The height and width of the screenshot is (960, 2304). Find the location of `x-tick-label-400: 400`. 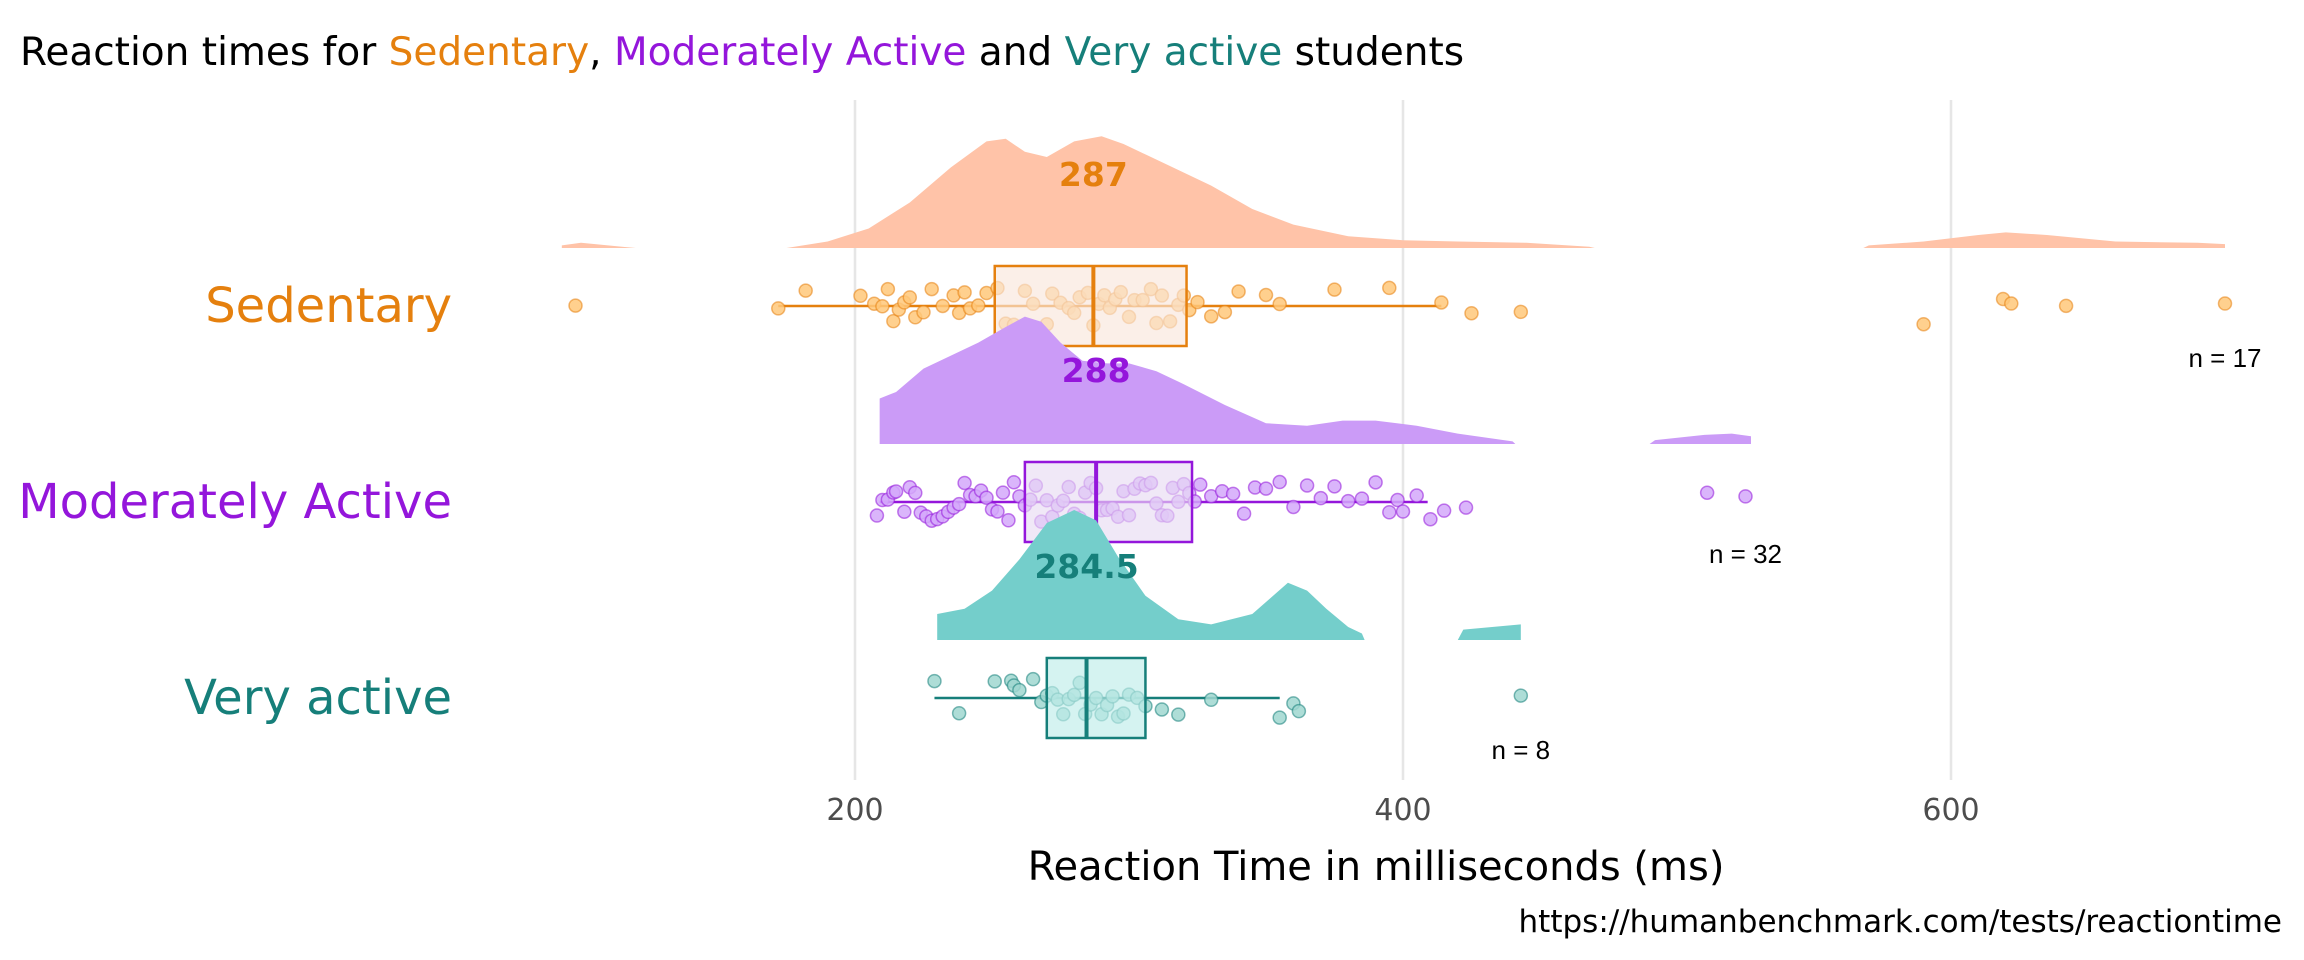

x-tick-label-400: 400 is located at coordinates (1402, 810).